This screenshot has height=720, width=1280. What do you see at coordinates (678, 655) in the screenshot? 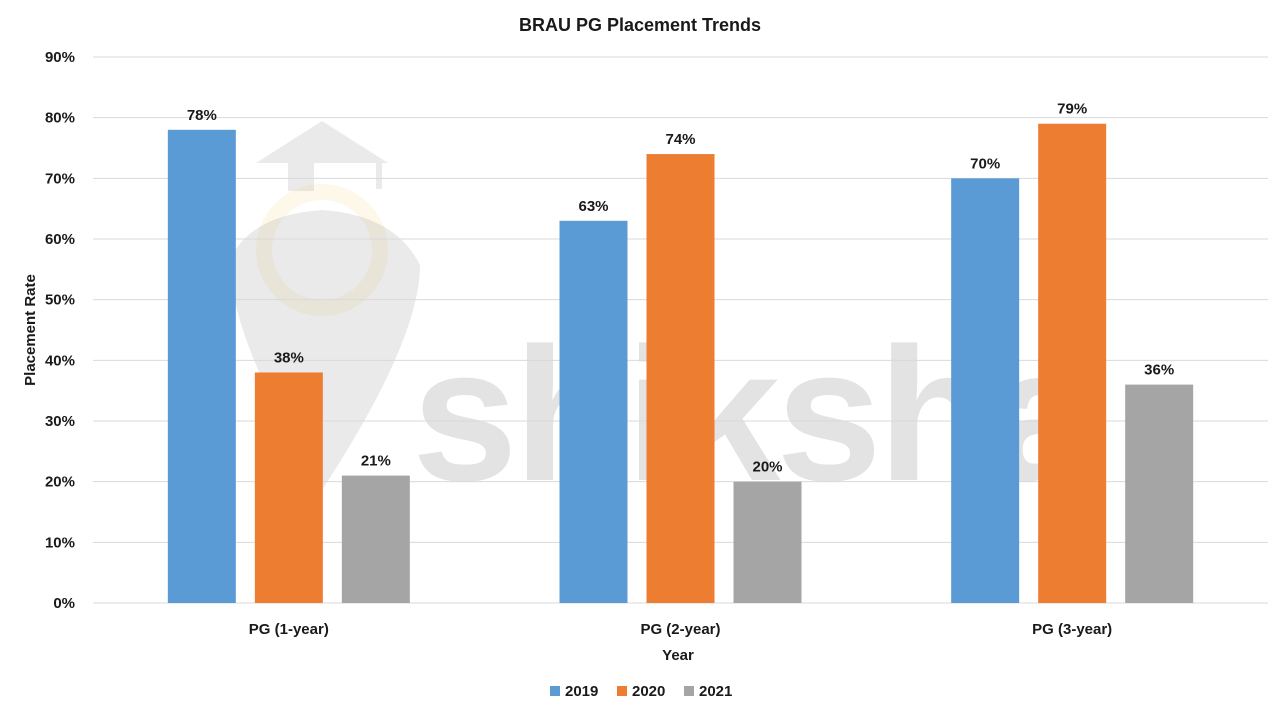
I see `x-axis-title: Year` at bounding box center [678, 655].